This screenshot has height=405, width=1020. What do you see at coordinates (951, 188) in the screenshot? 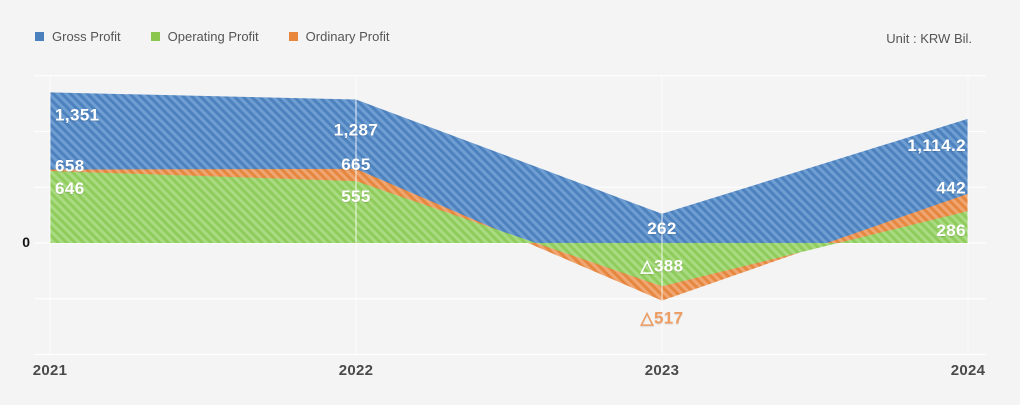
I see `value-label-2024-ordinary-profit: 442` at bounding box center [951, 188].